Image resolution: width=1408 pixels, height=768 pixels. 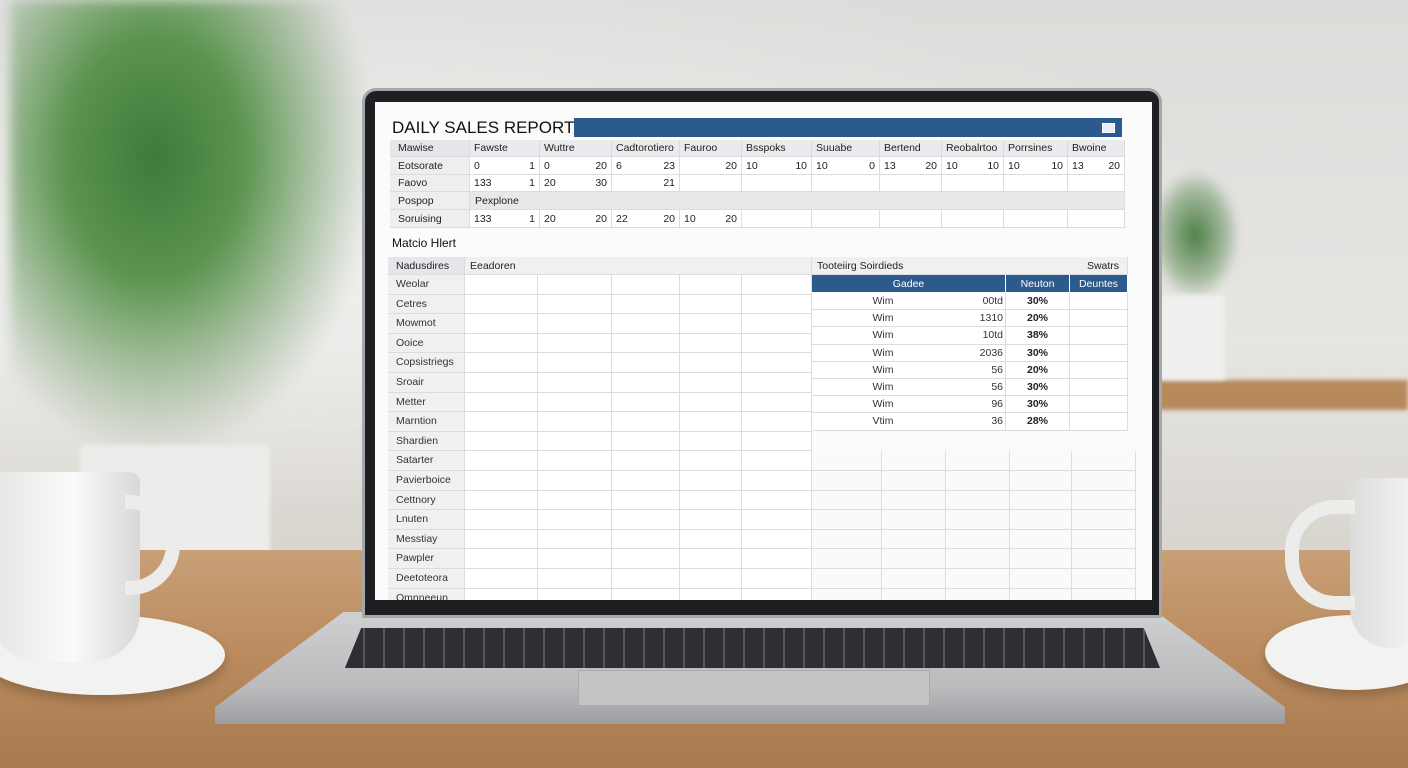 What do you see at coordinates (426, 500) in the screenshot?
I see `row-label: Cettnory` at bounding box center [426, 500].